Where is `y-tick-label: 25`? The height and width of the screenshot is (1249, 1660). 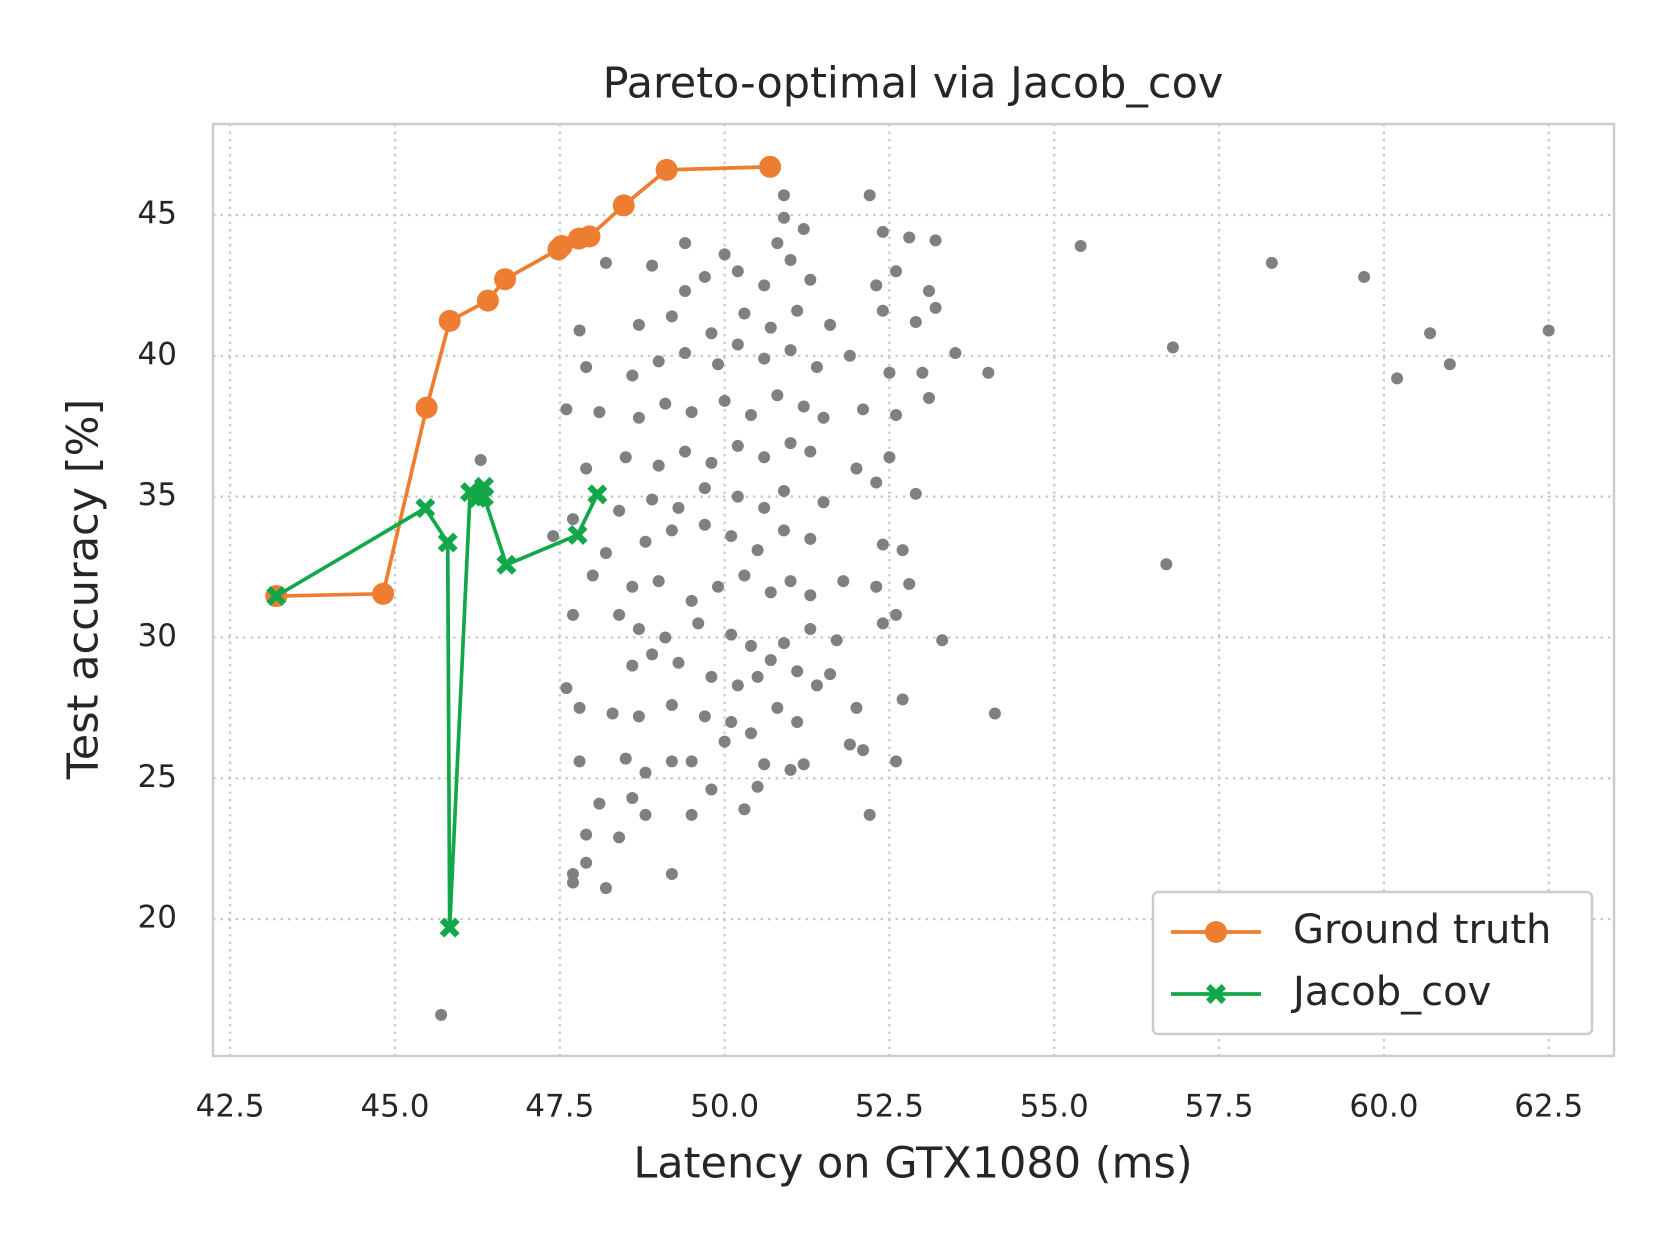
y-tick-label: 25 is located at coordinates (157, 777).